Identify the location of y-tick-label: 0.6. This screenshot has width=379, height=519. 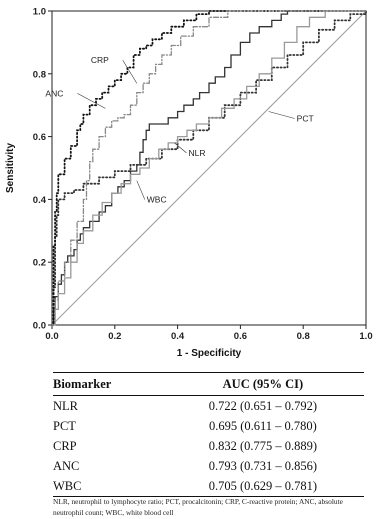
(39, 137).